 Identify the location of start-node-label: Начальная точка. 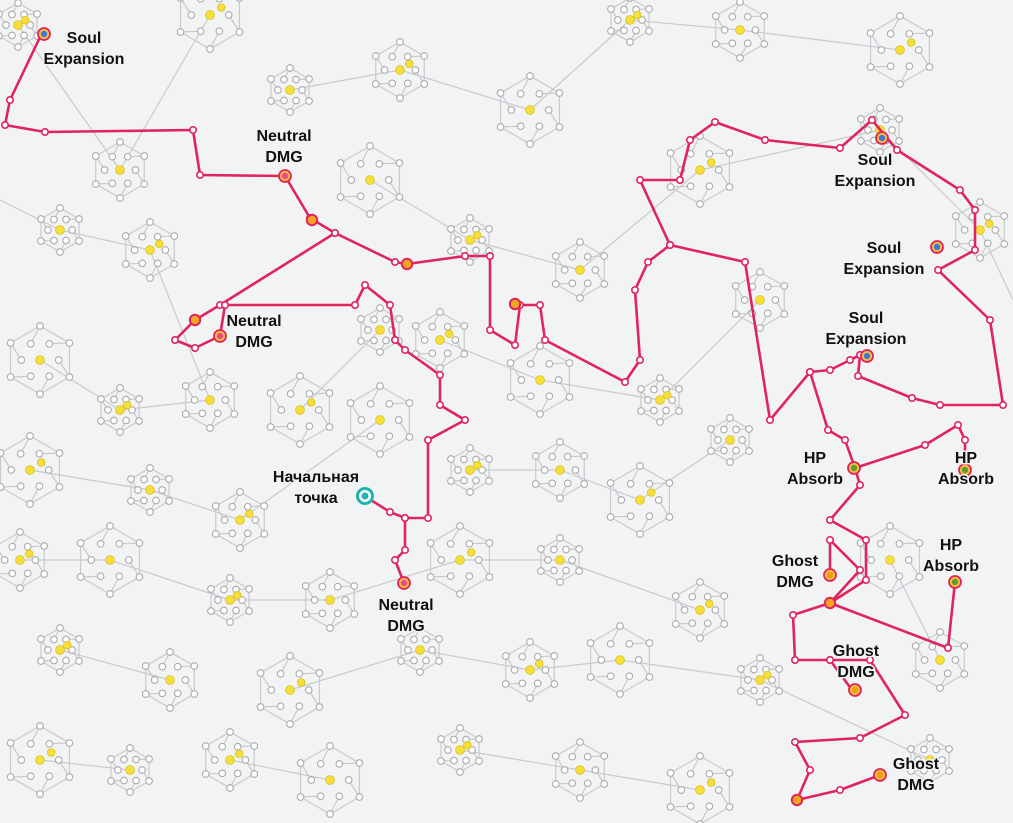
(316, 488).